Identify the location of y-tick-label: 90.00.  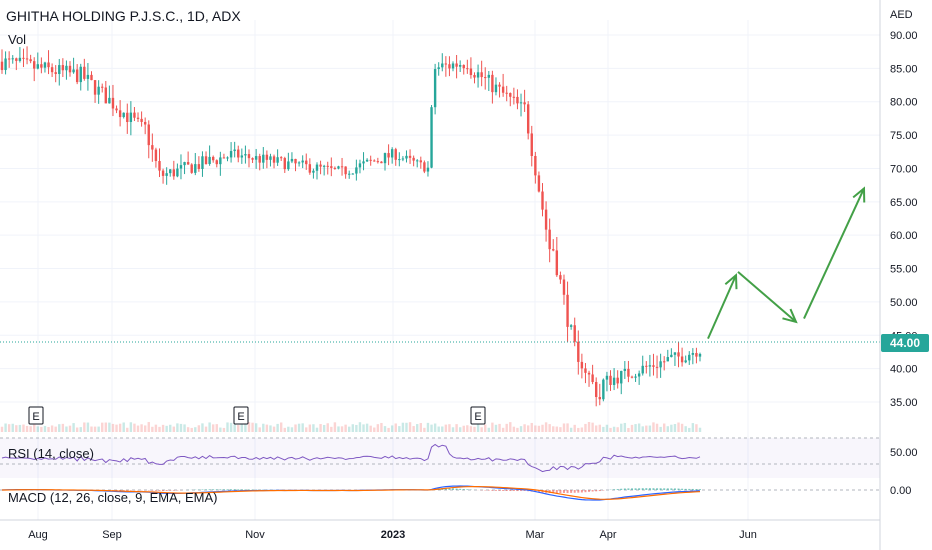
(904, 36).